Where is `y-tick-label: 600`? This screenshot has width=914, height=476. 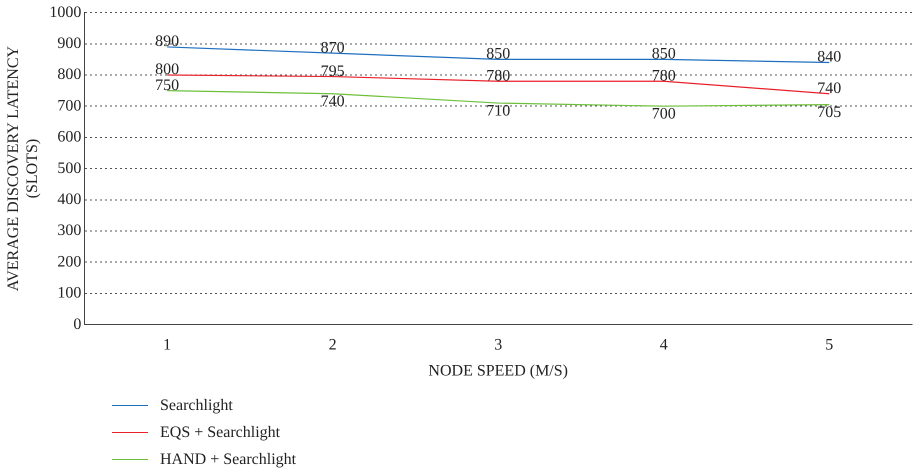 y-tick-label: 600 is located at coordinates (69, 137).